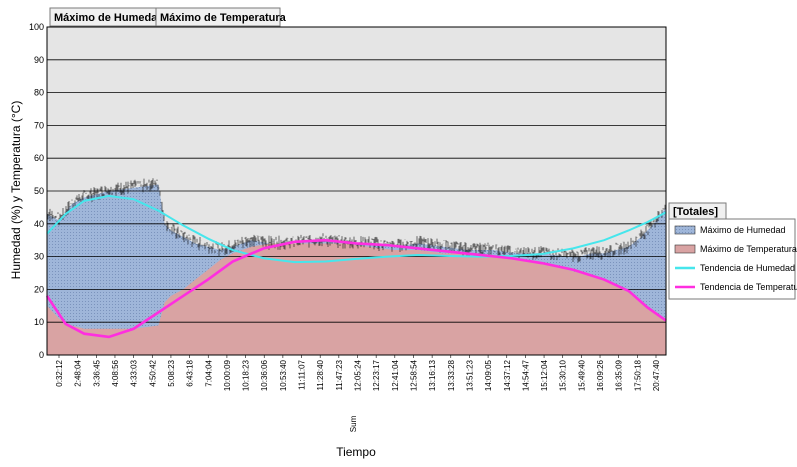 The width and height of the screenshot is (797, 467). Describe the element at coordinates (115, 372) in the screenshot. I see `x-tick-label: 4:08:56` at that location.